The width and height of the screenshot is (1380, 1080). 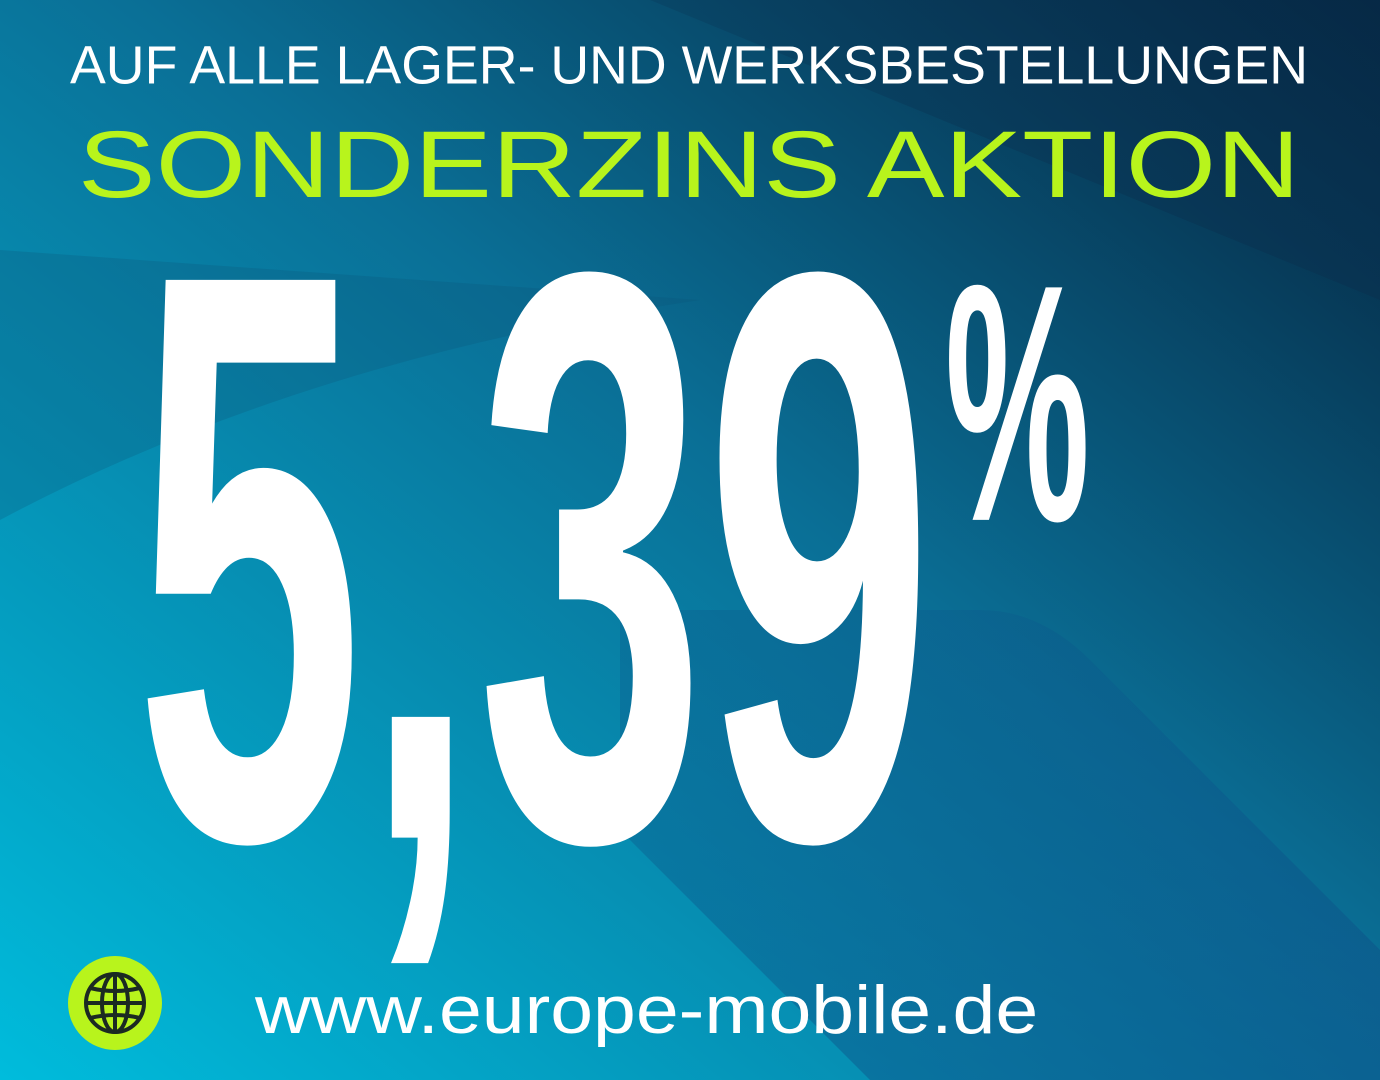 What do you see at coordinates (115, 1003) in the screenshot?
I see `globe-icon` at bounding box center [115, 1003].